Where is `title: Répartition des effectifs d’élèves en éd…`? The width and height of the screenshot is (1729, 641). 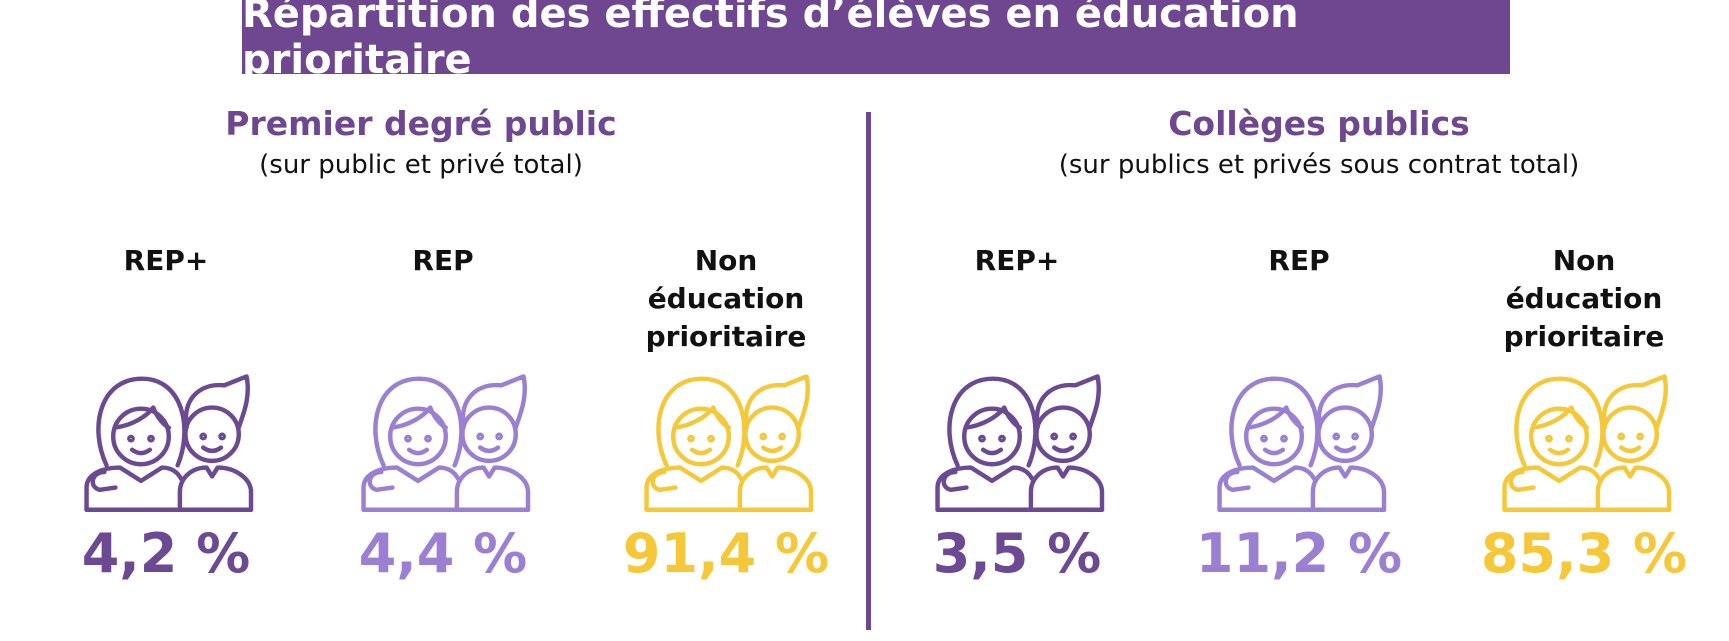 title: Répartition des effectifs d’élèves en éd… is located at coordinates (876, 41).